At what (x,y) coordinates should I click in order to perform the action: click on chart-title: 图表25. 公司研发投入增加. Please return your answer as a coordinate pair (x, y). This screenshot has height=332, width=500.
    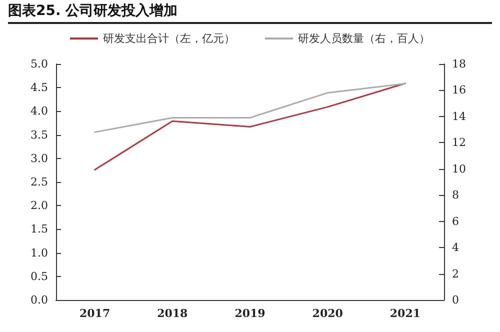
    Looking at the image, I should click on (93, 11).